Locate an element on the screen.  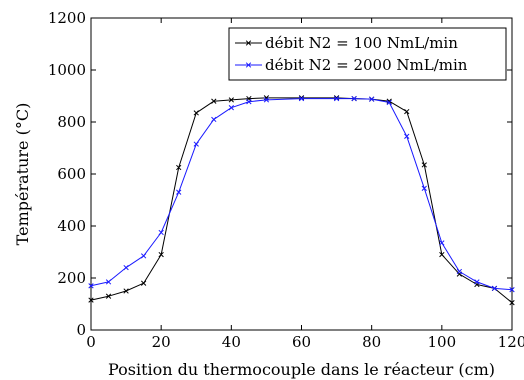
legend-entry: débit N2 = 100 NmL/min is located at coordinates (346, 43).